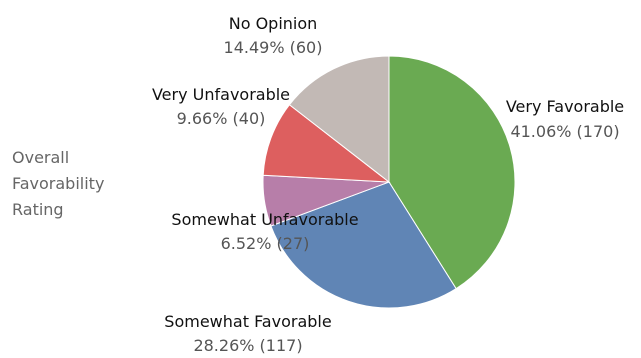  I want to click on legend-title: Overall Favorability Rating, so click(77, 184).